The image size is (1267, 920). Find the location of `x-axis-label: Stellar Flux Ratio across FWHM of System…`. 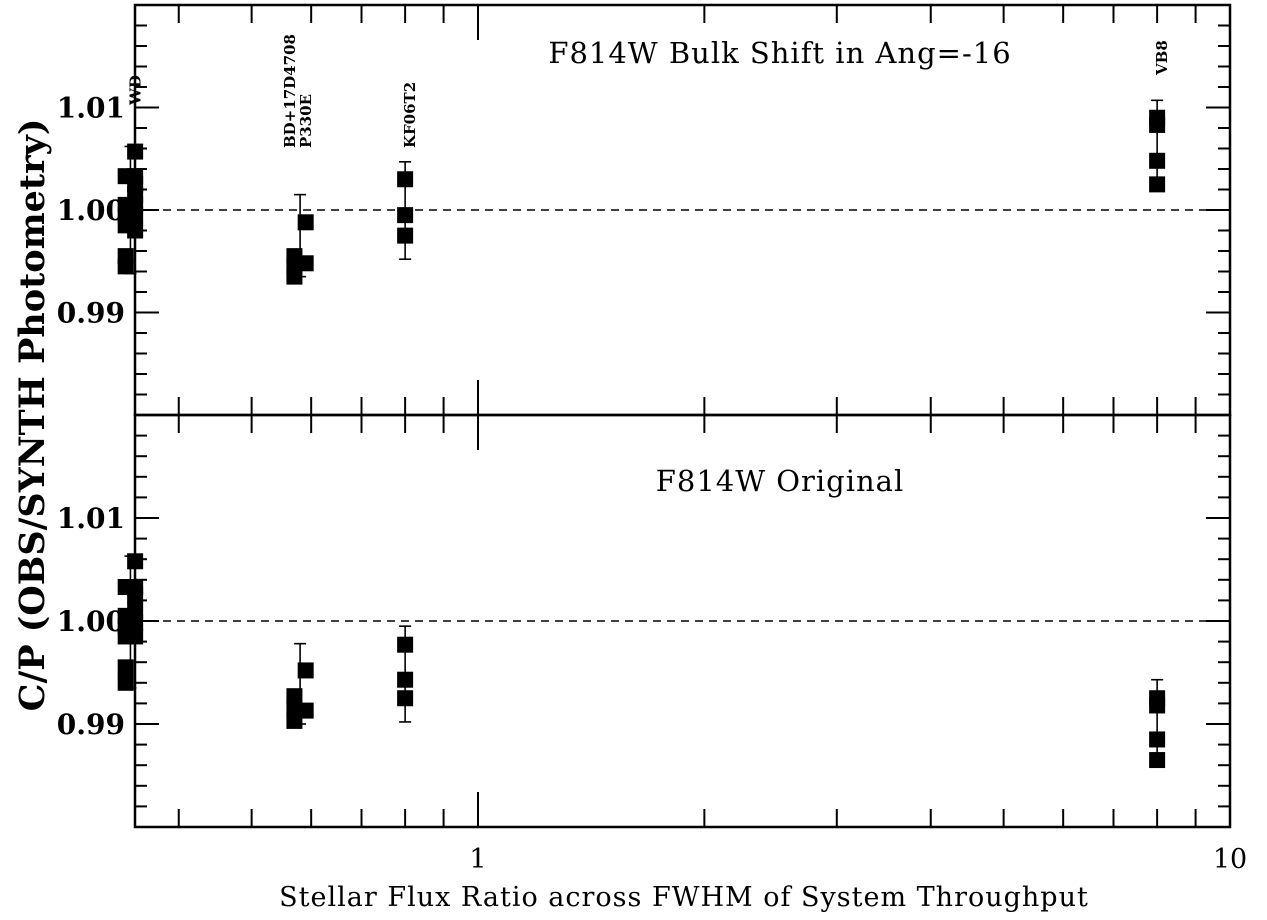

x-axis-label: Stellar Flux Ratio across FWHM of System… is located at coordinates (684, 897).